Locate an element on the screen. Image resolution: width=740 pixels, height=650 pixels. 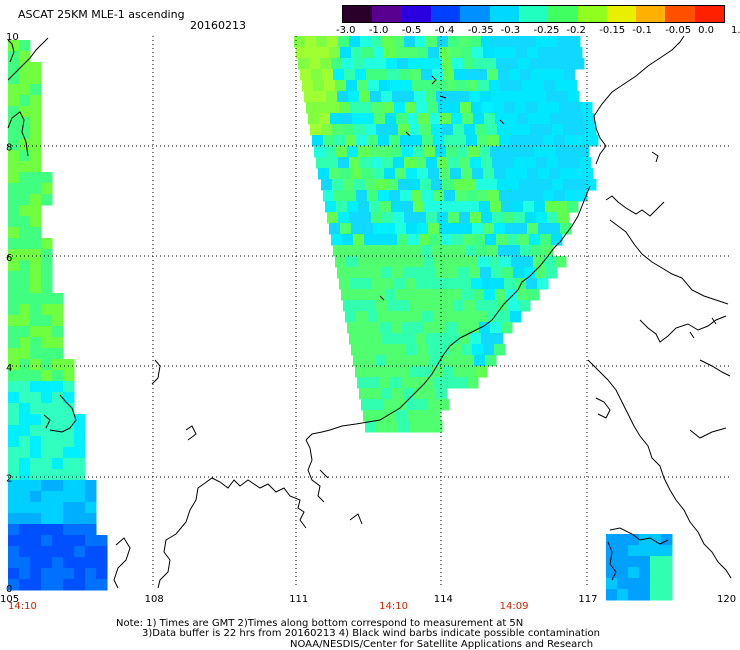
colorbar-label: -0.25 is located at coordinates (546, 30).